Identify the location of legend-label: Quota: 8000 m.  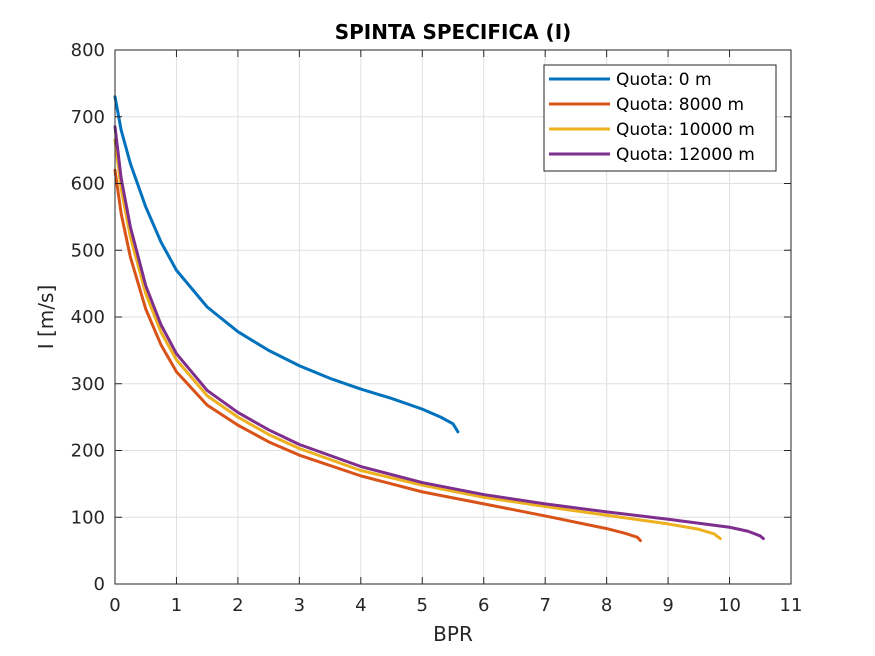
(680, 105).